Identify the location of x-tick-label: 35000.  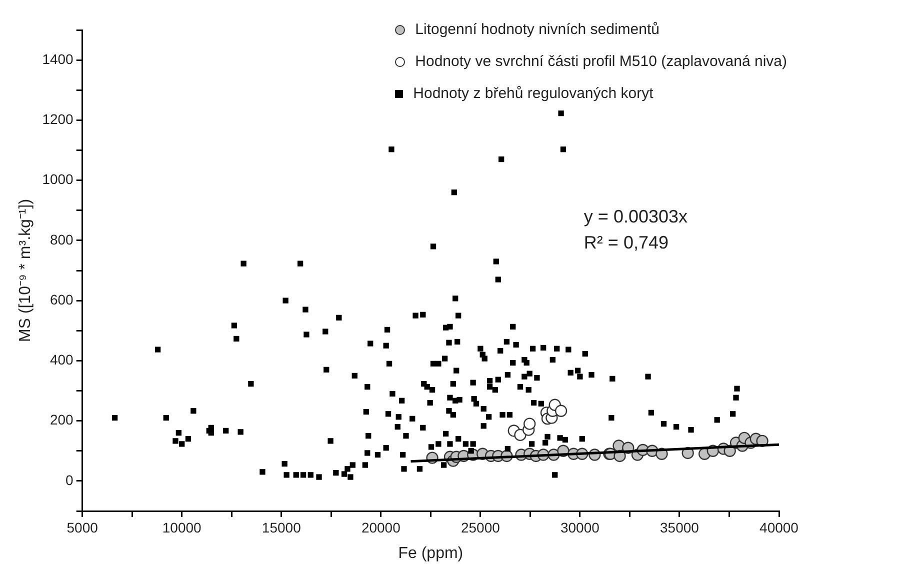
(680, 527).